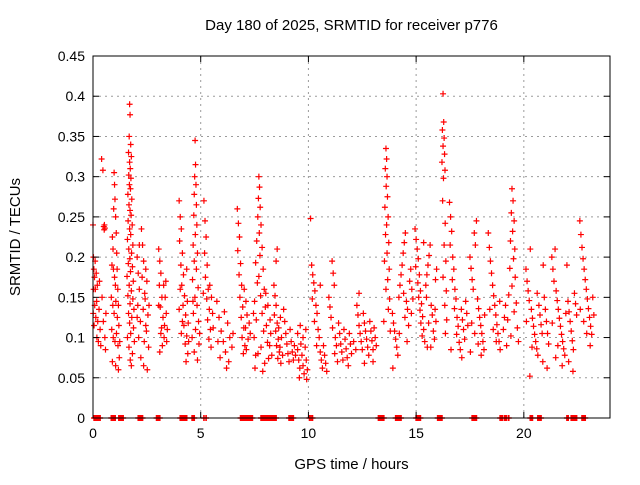  What do you see at coordinates (93, 433) in the screenshot?
I see `x-tick-label: 0` at bounding box center [93, 433].